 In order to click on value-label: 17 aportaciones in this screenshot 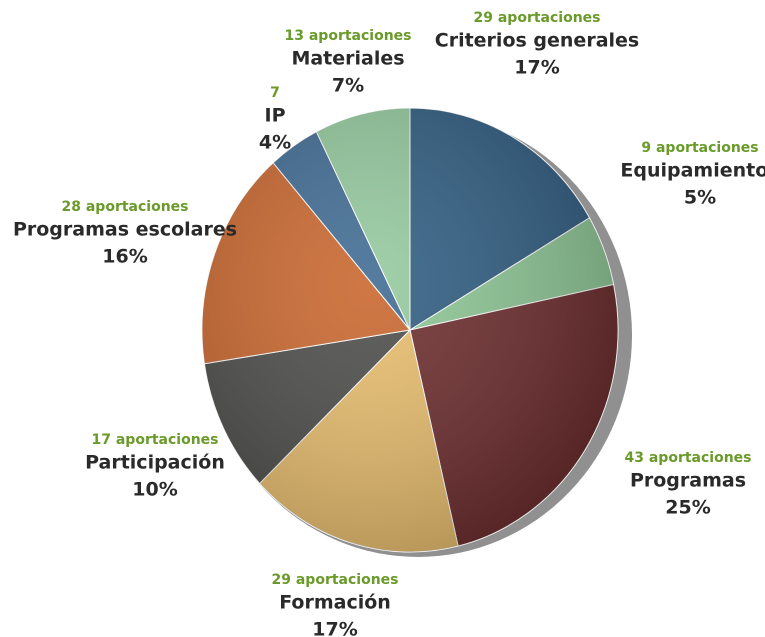, I will do `click(155, 440)`.